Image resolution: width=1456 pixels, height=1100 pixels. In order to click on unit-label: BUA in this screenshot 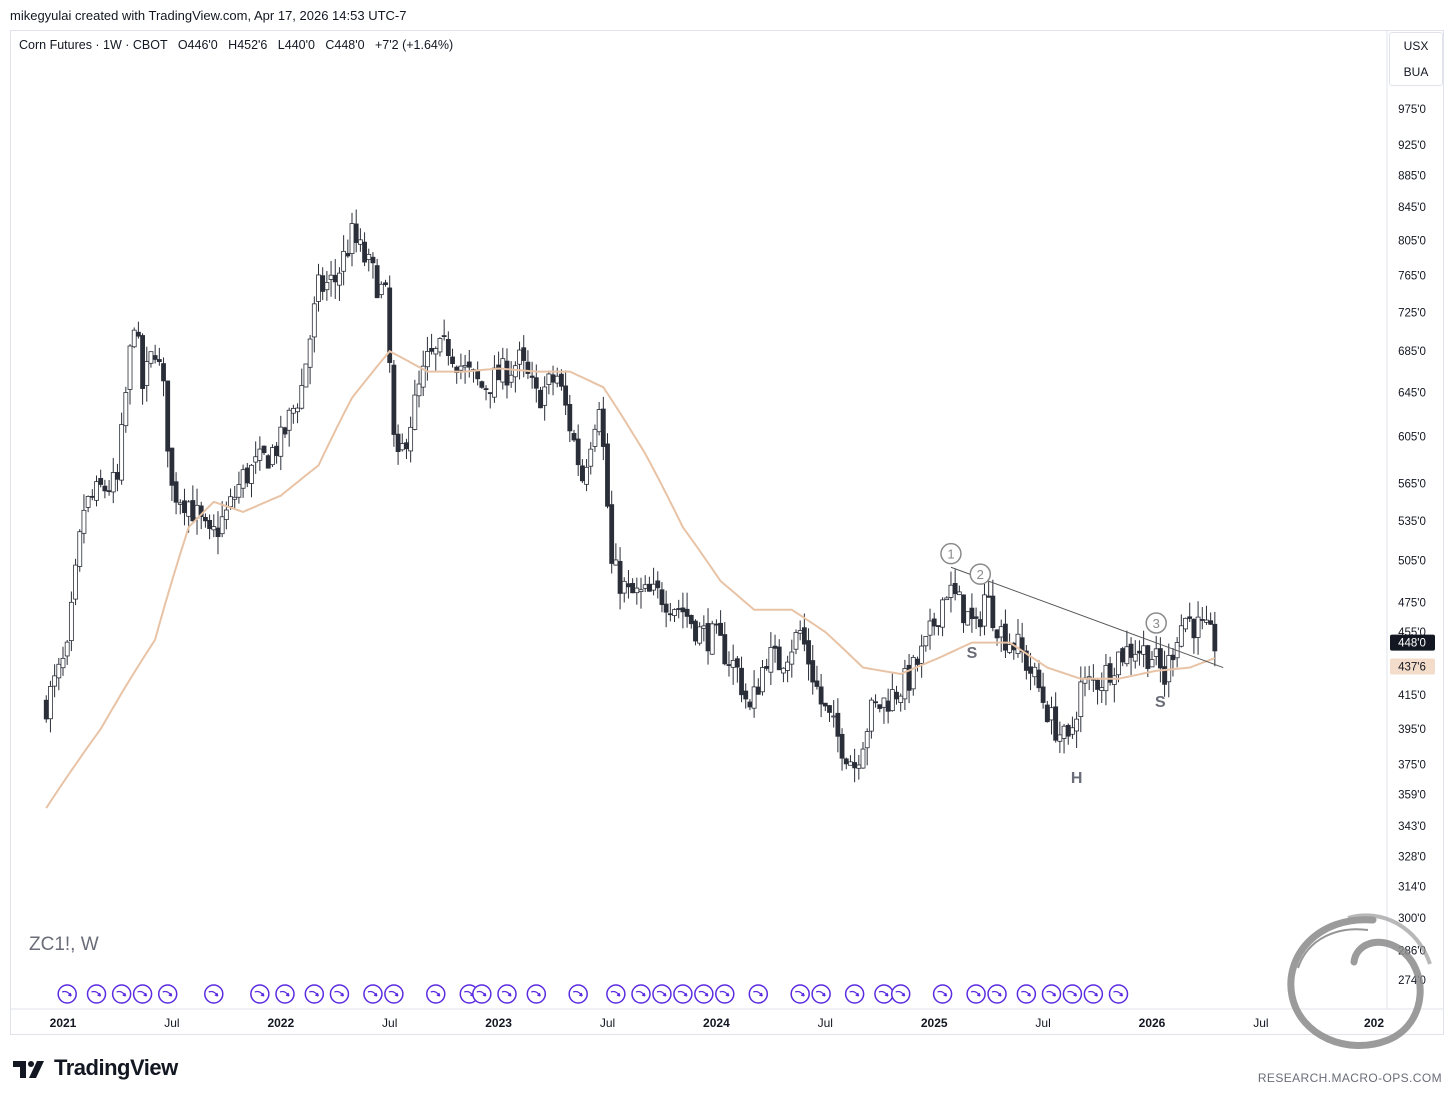, I will do `click(1416, 72)`.